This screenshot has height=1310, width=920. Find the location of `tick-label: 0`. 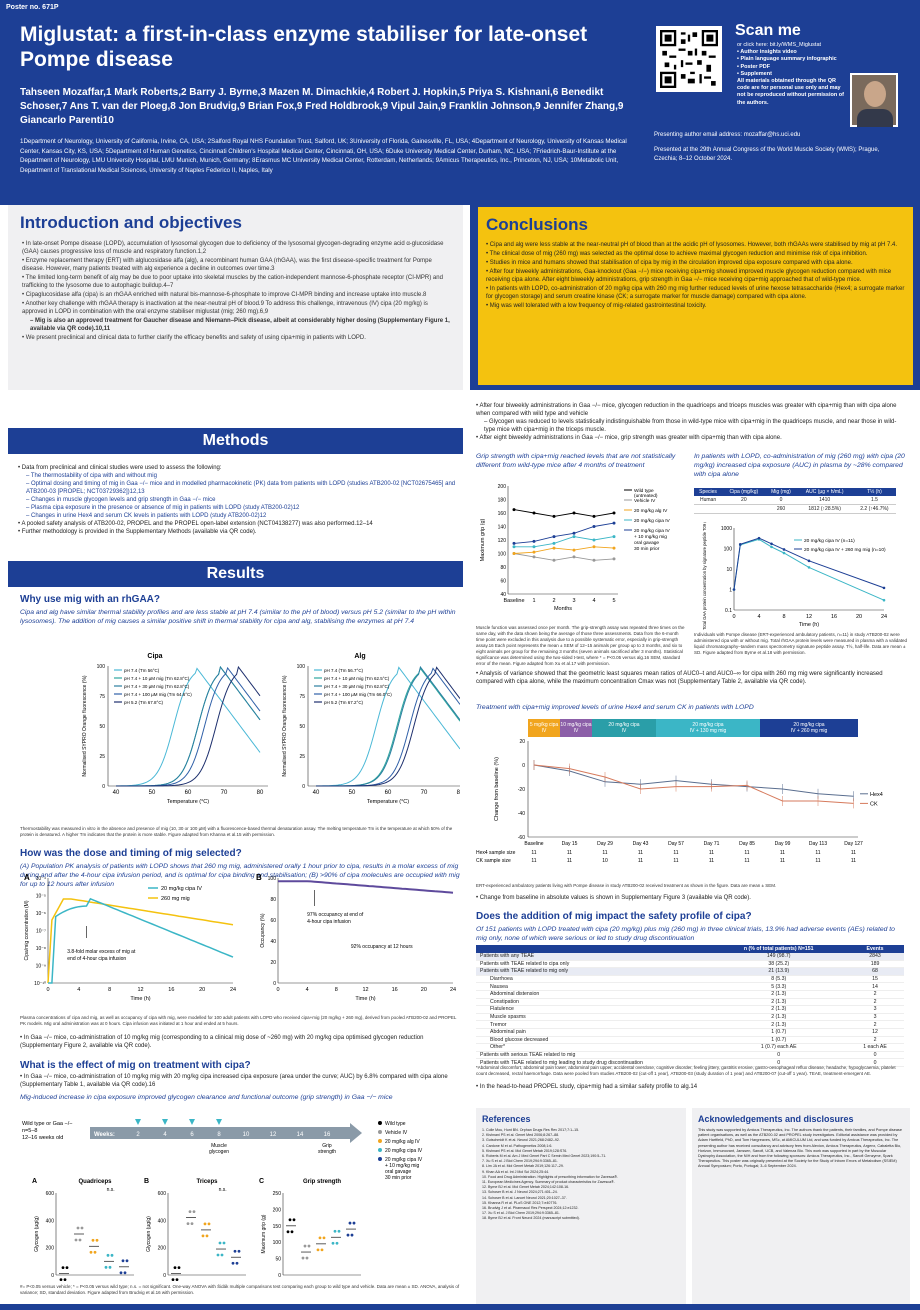

tick-label: 0 is located at coordinates (103, 787).